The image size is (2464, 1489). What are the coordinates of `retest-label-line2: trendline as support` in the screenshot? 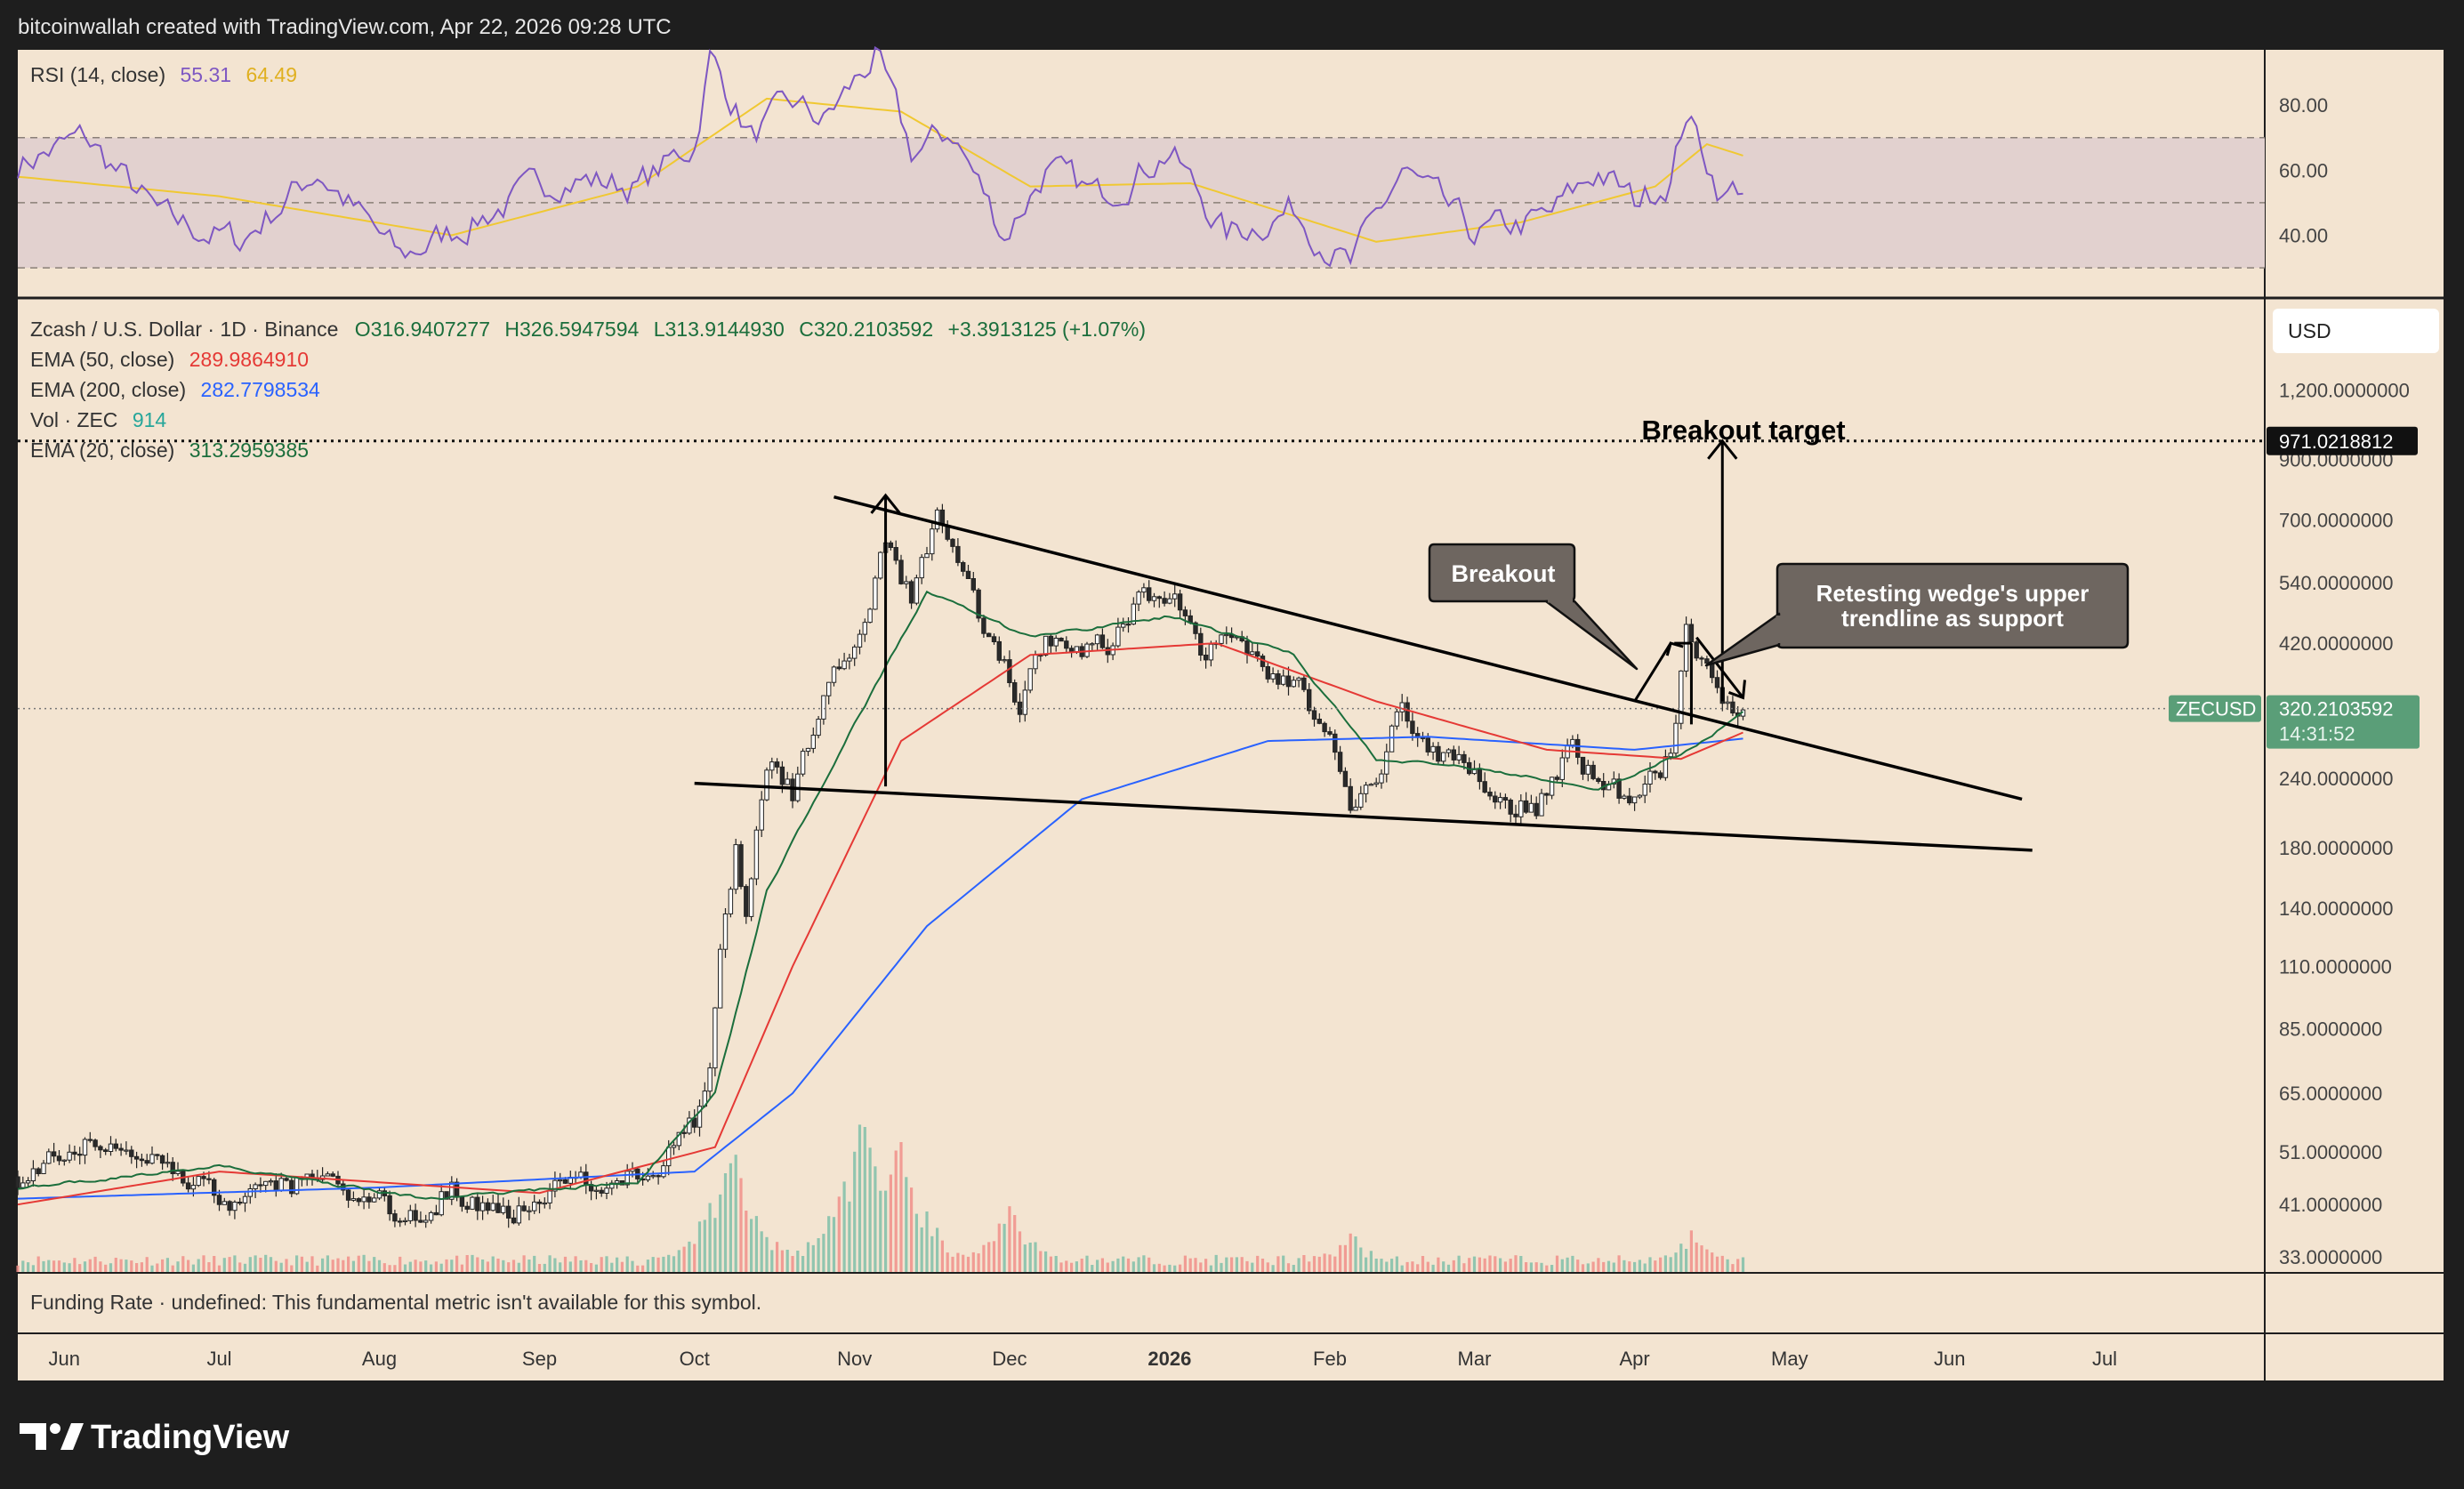 It's located at (1953, 618).